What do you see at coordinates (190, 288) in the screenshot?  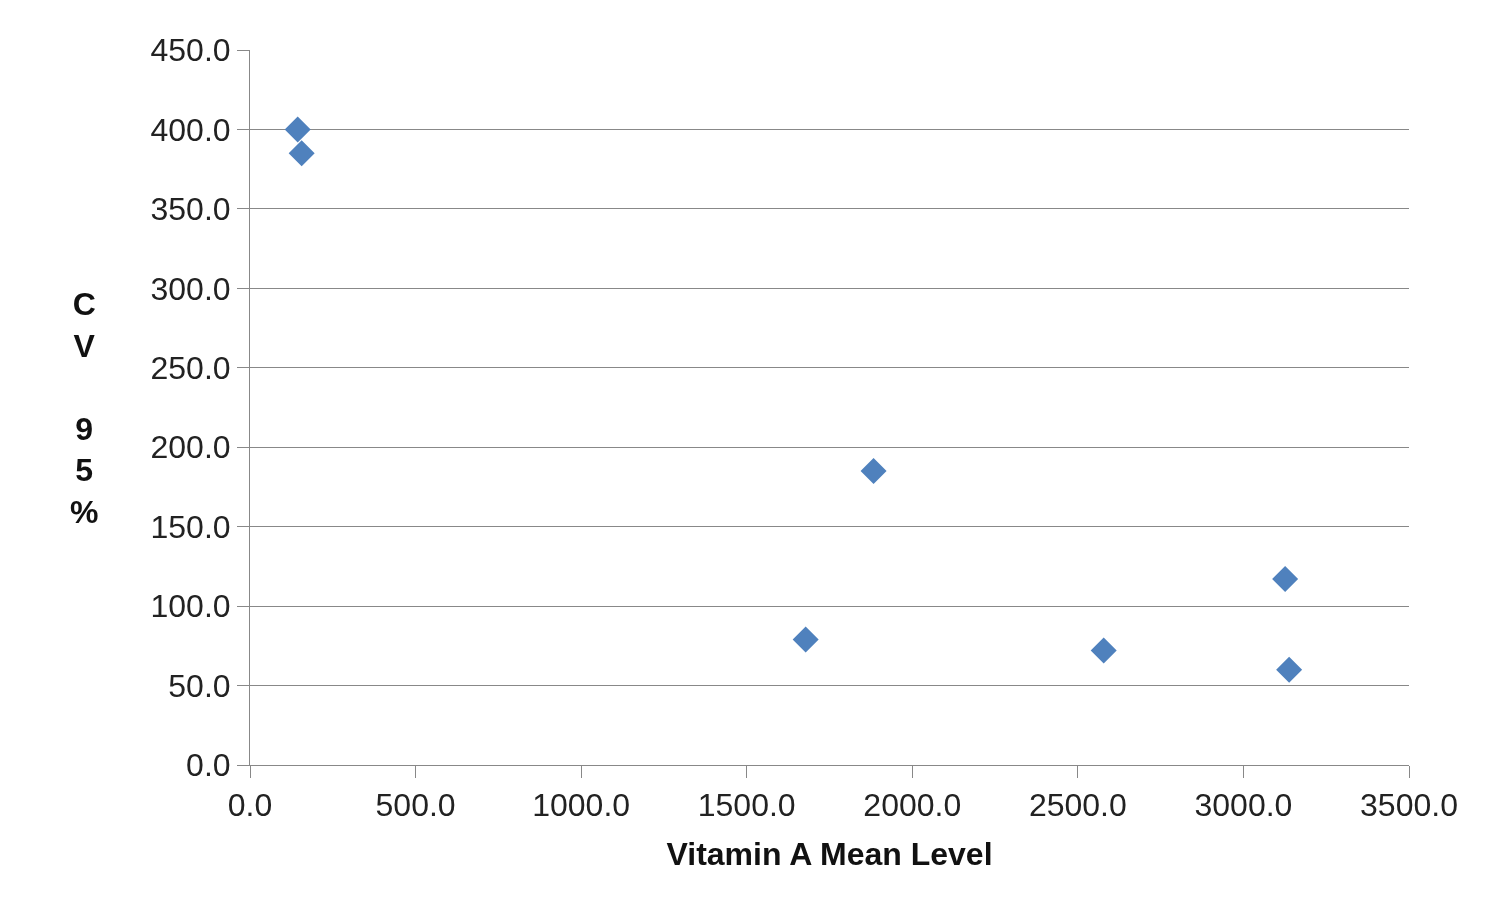 I see `y-tick-label: 300.0` at bounding box center [190, 288].